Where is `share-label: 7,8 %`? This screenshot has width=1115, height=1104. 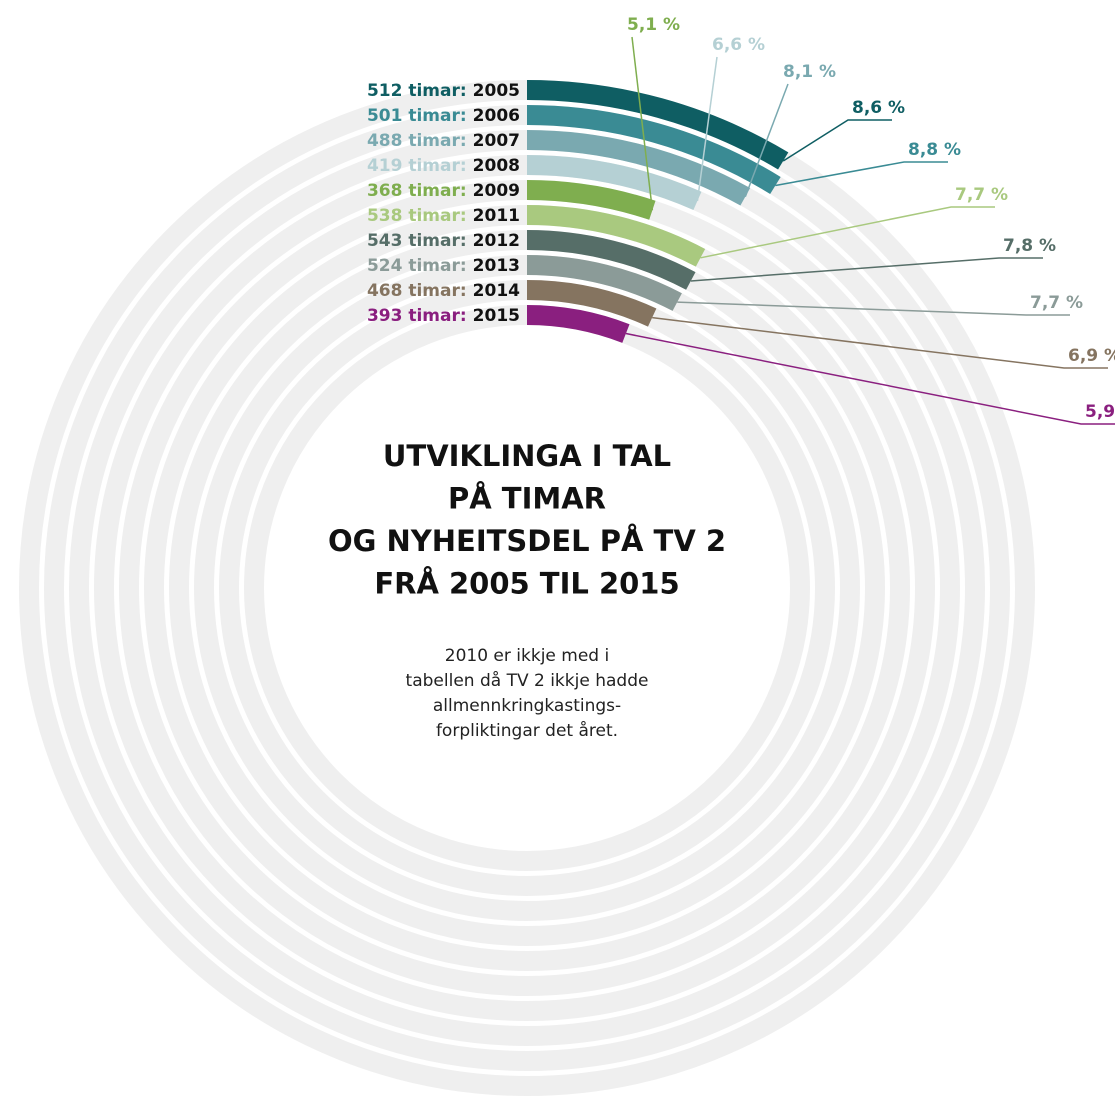
share-label: 7,8 % is located at coordinates (1029, 246).